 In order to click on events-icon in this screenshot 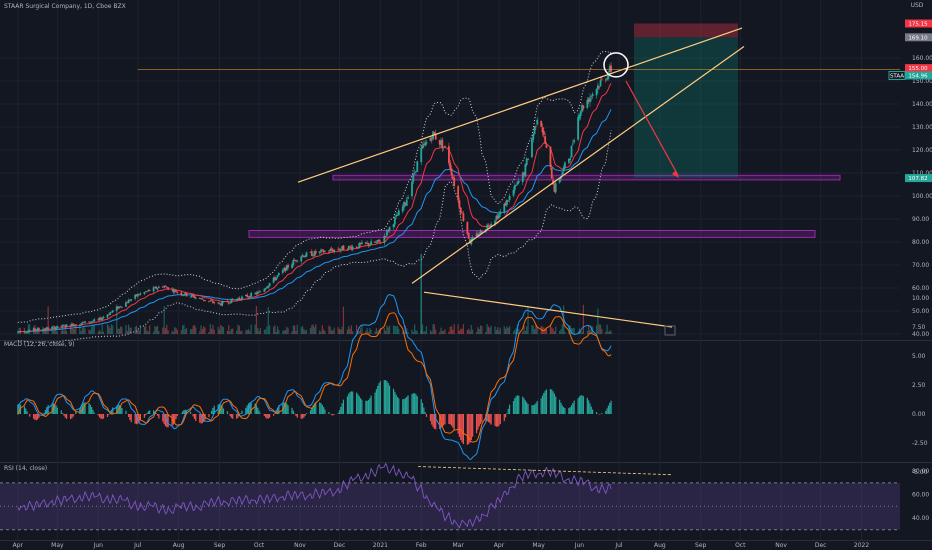, I will do `click(670, 330)`.